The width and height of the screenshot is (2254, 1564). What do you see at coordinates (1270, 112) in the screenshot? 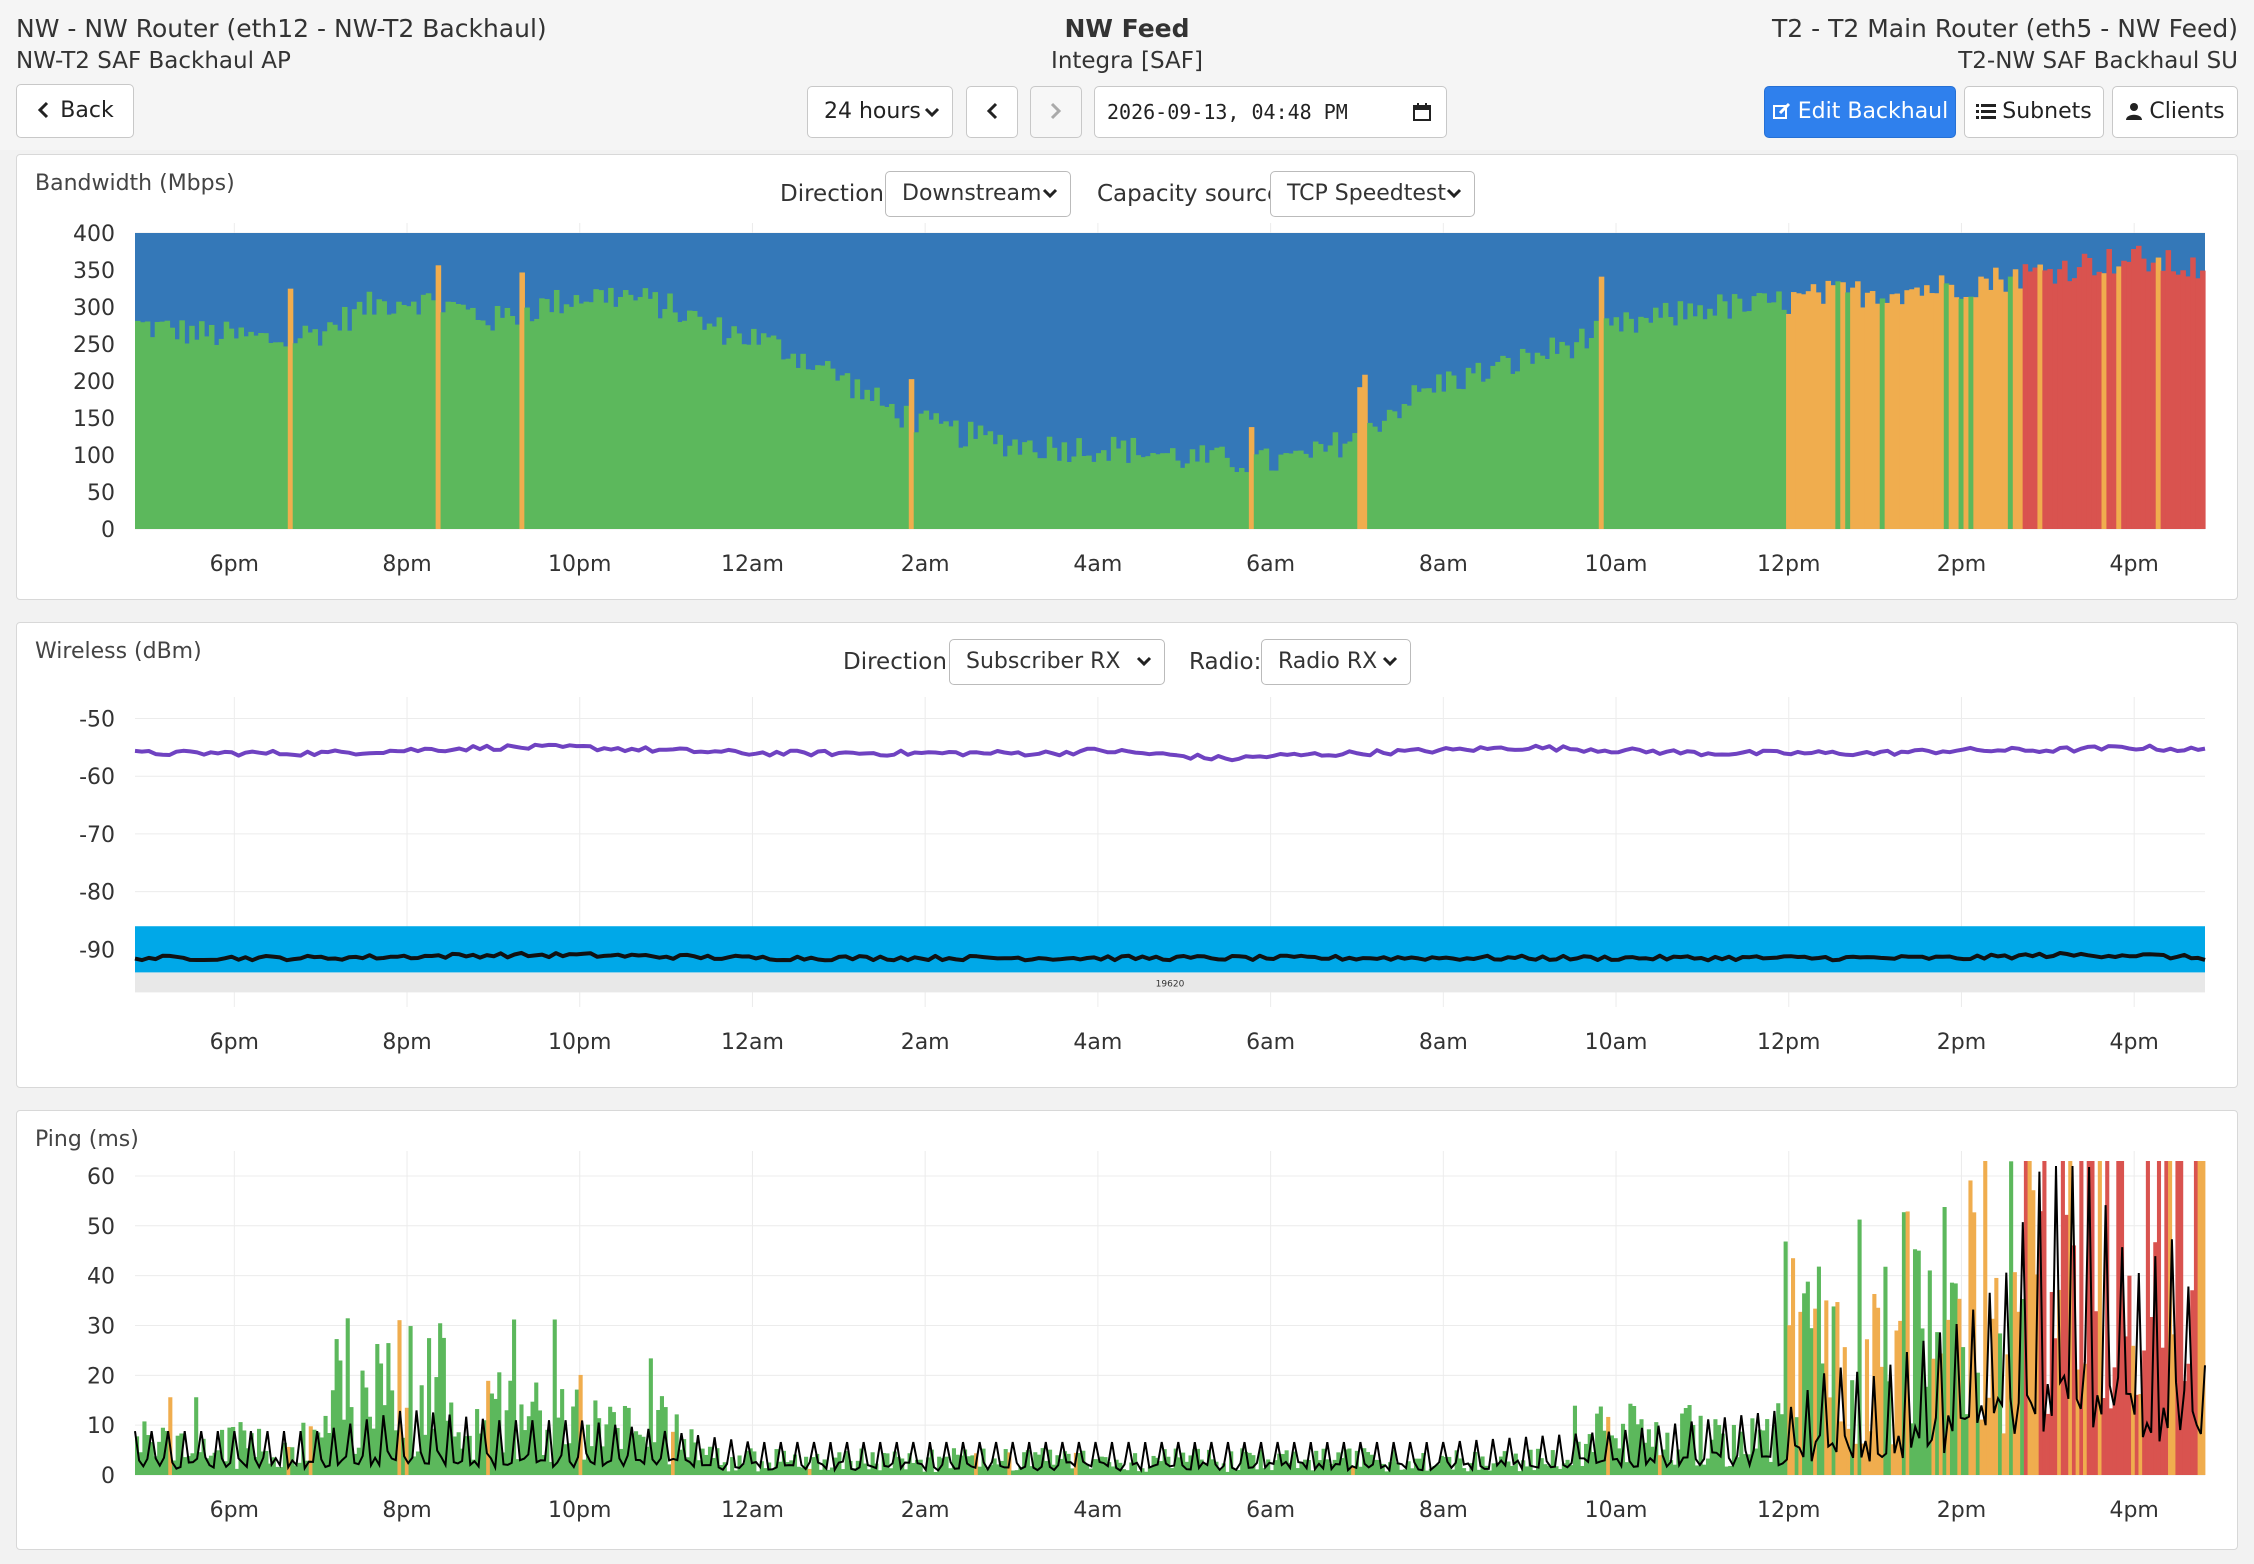
I see `datetime-input: 2026-09-13, 04:48 PM` at bounding box center [1270, 112].